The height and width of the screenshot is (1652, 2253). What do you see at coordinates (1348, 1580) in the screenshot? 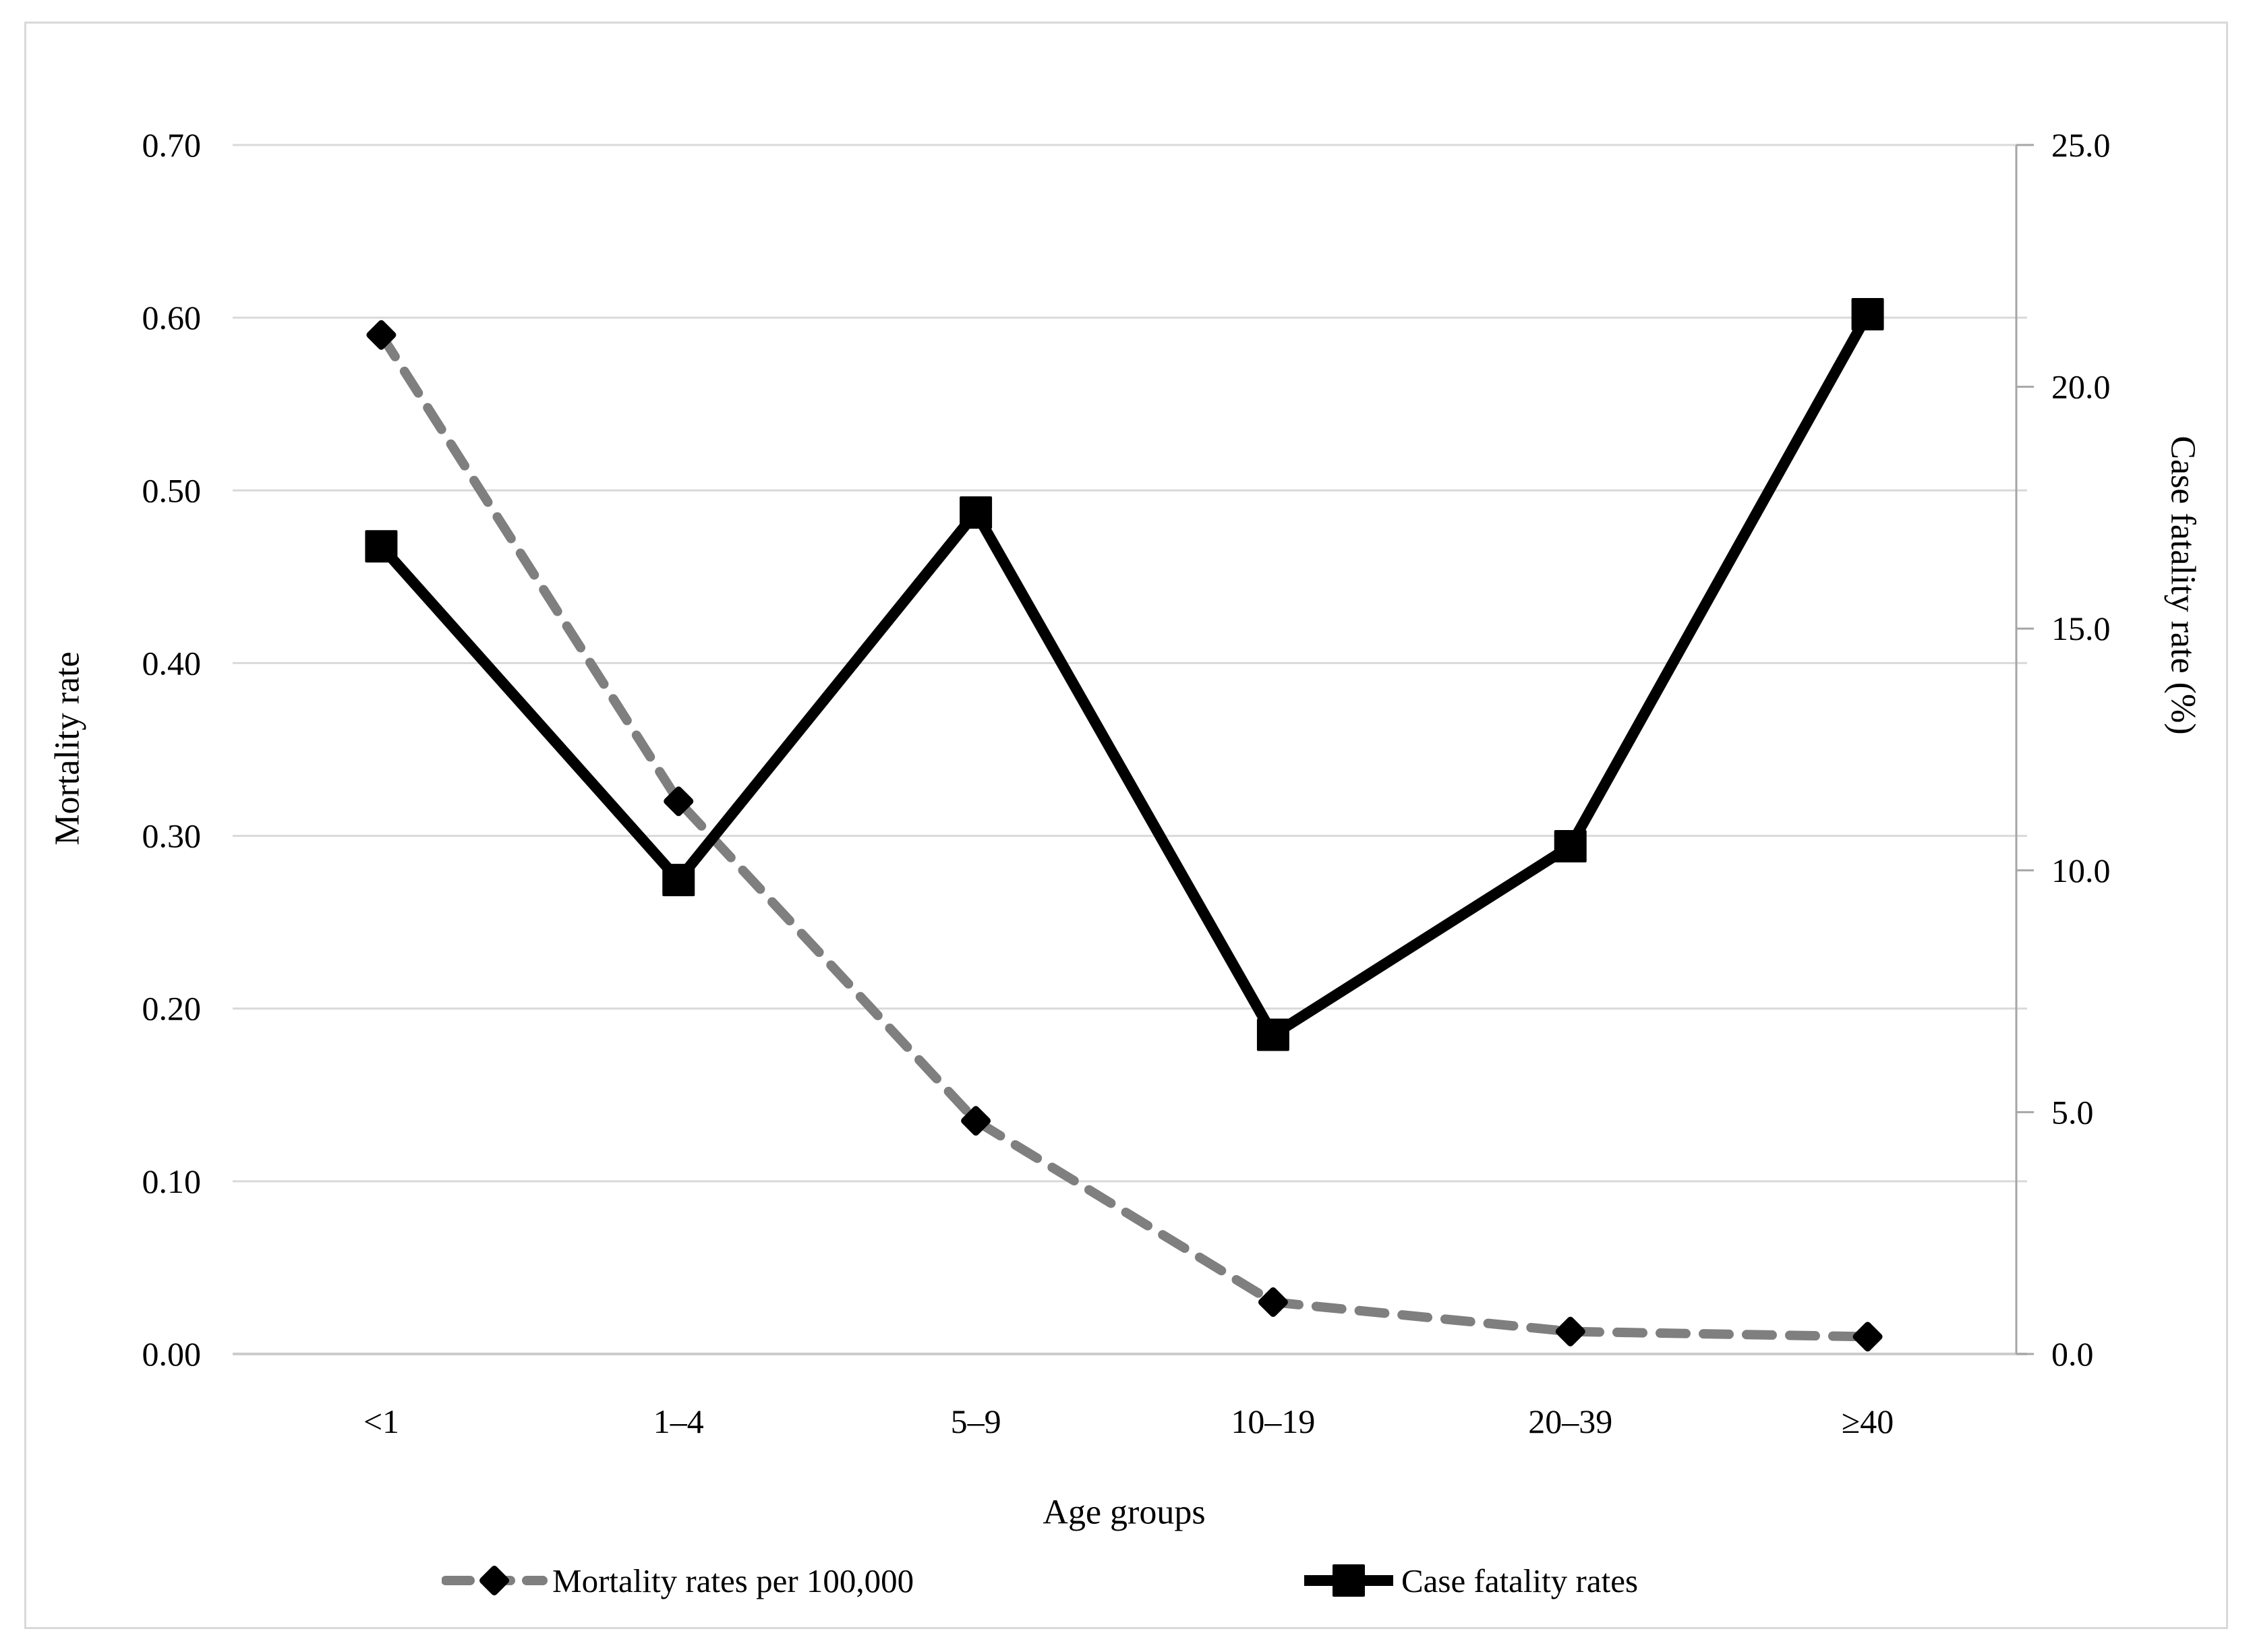
I see `case-fatality-legend-marker-icon` at bounding box center [1348, 1580].